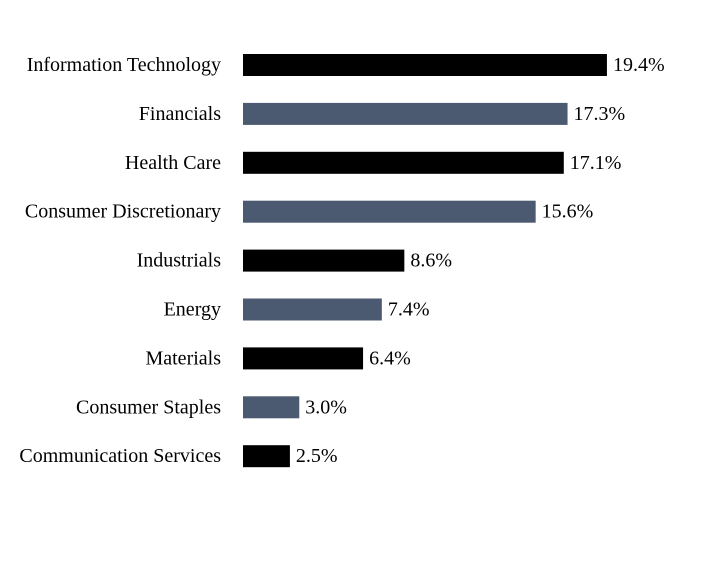 The height and width of the screenshot is (564, 704). What do you see at coordinates (409, 310) in the screenshot?
I see `value-label-energy: 7.4%` at bounding box center [409, 310].